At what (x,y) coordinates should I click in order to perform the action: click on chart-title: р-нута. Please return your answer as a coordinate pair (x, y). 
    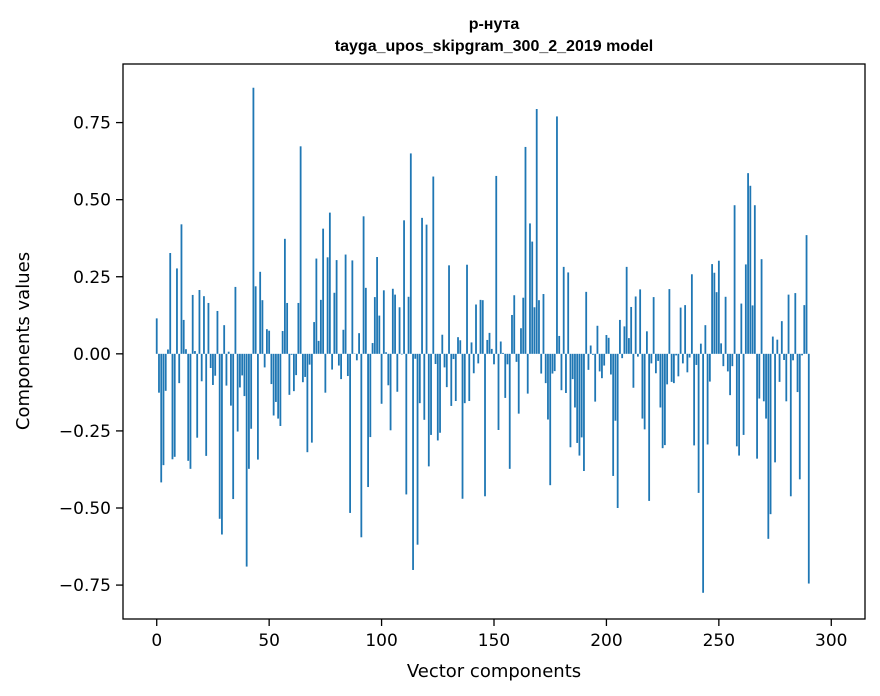
    Looking at the image, I should click on (494, 24).